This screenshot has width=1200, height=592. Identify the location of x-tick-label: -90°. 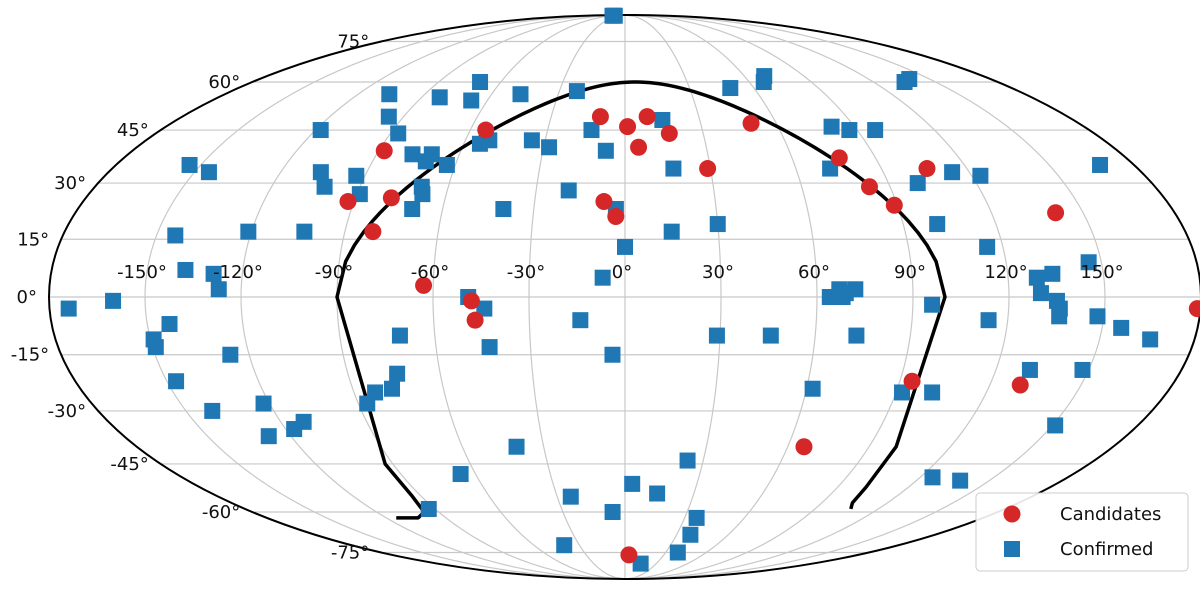
(334, 272).